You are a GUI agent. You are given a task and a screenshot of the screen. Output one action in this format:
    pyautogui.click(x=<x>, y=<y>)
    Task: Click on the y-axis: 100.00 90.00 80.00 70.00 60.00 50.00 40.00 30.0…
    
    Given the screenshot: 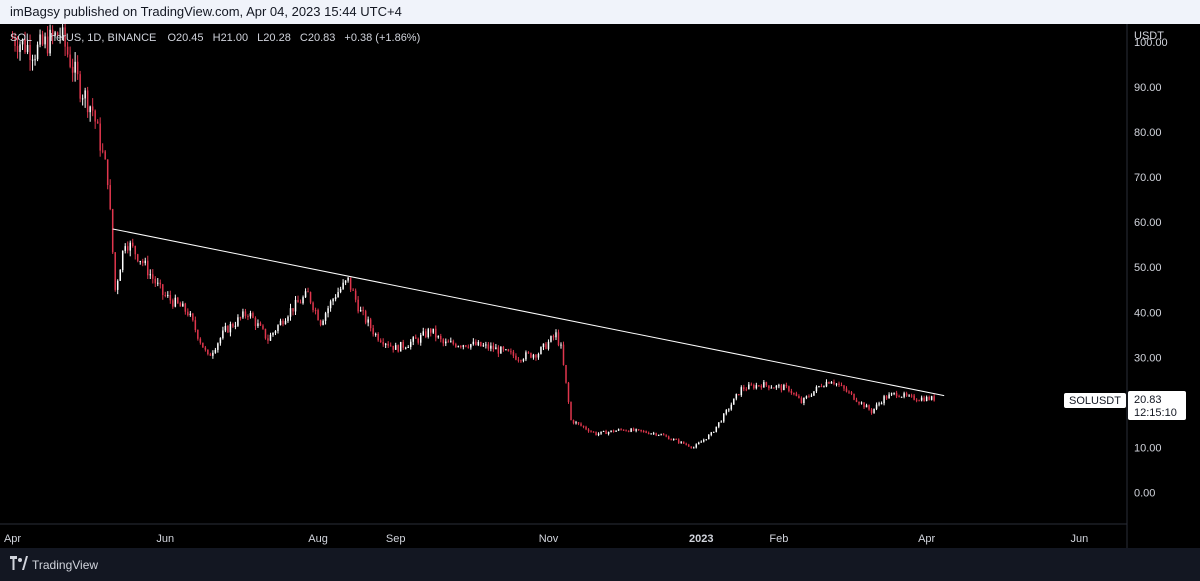 What is the action you would take?
    pyautogui.click(x=1151, y=268)
    